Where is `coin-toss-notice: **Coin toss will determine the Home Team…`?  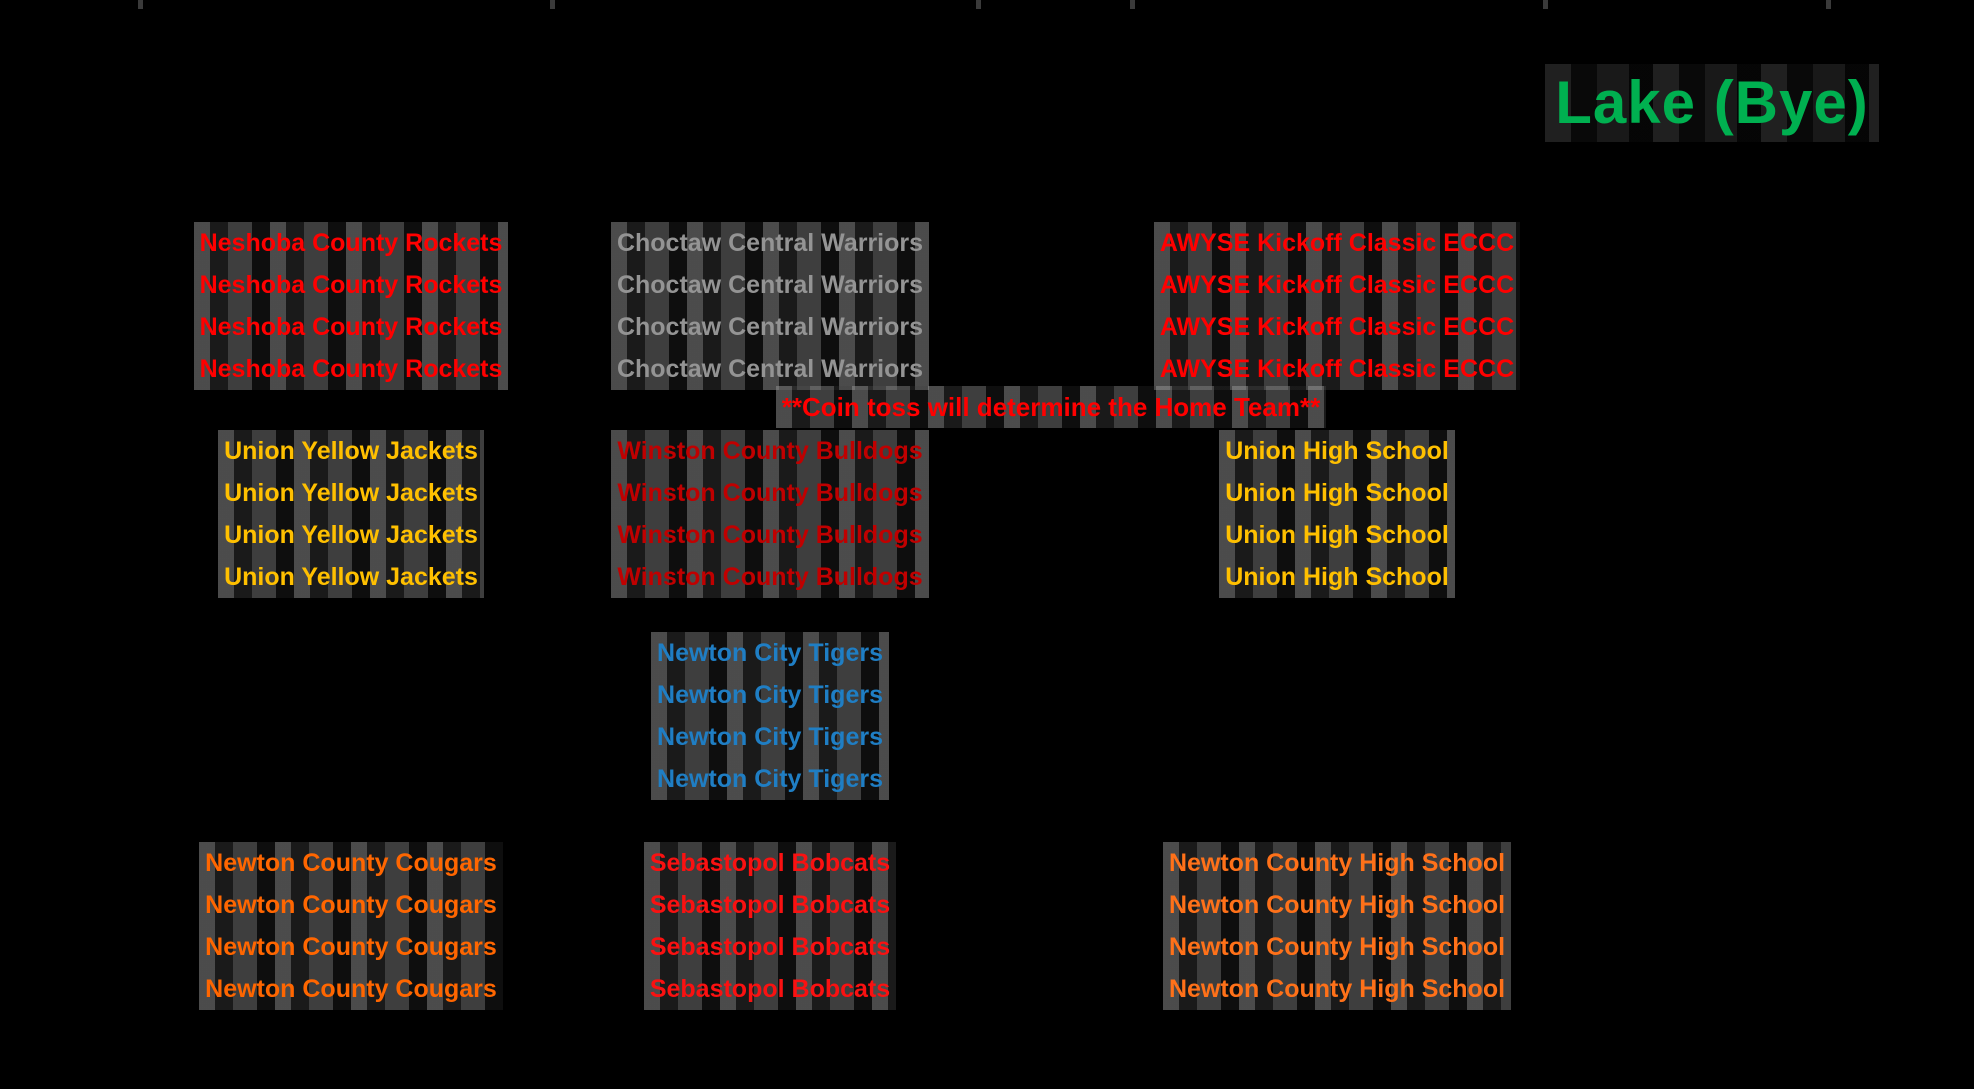 coin-toss-notice: **Coin toss will determine the Home Team… is located at coordinates (1051, 407).